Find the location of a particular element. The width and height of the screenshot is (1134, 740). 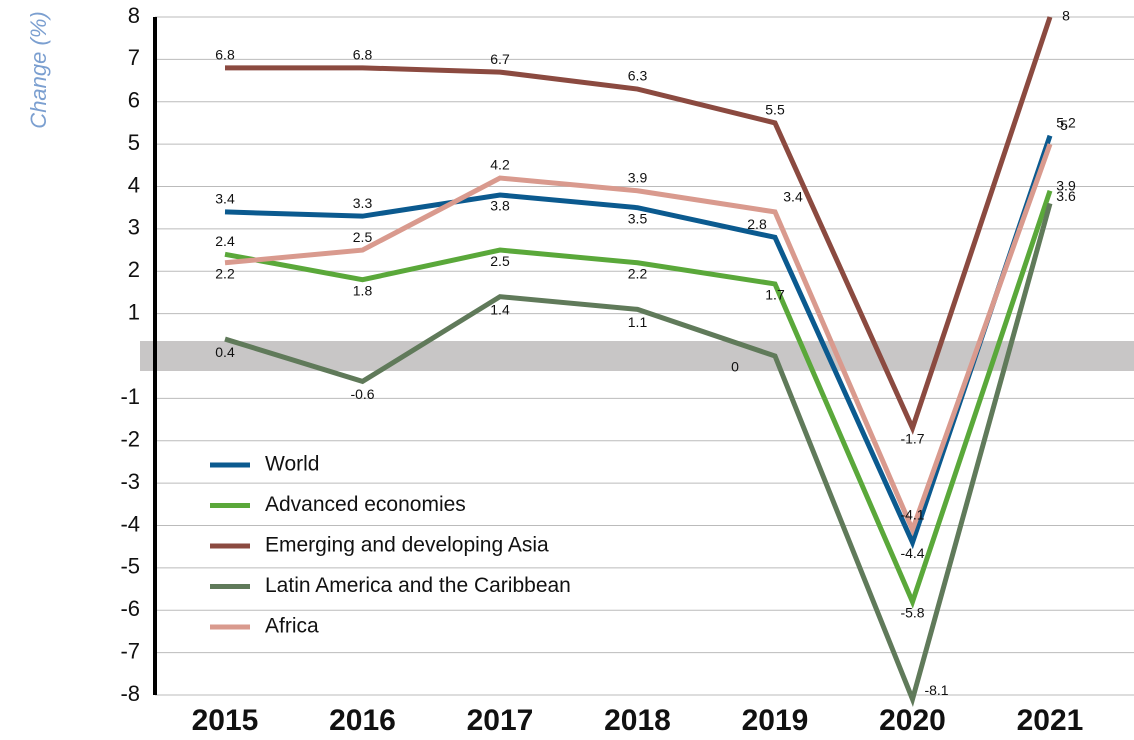

legend-label: Africa is located at coordinates (292, 626).